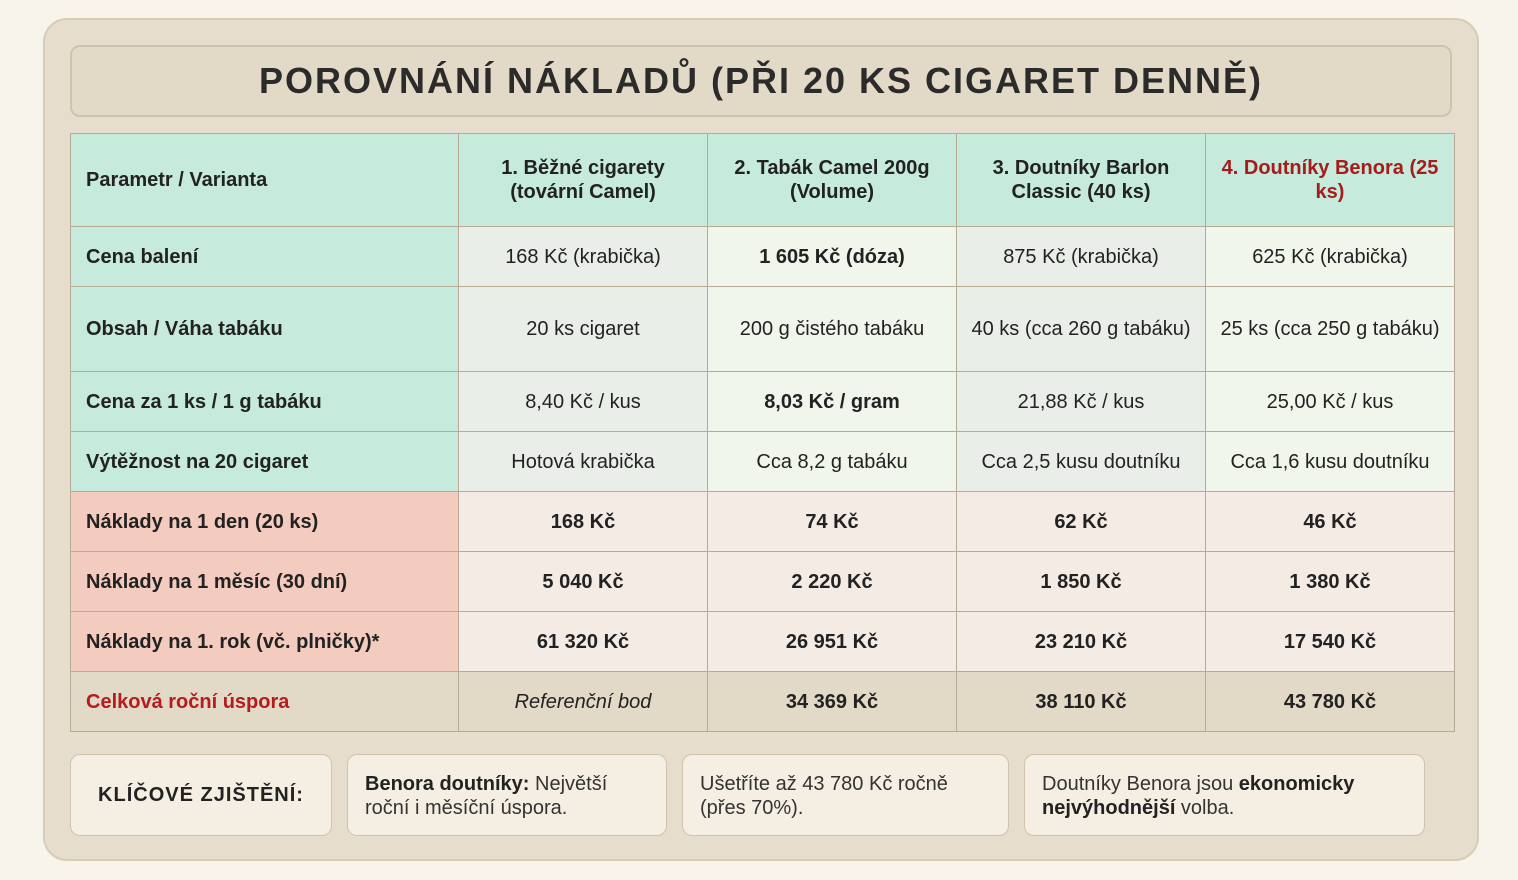 Image resolution: width=1518 pixels, height=880 pixels. Describe the element at coordinates (1330, 581) in the screenshot. I see `table-cell: 1 380 Kč` at that location.